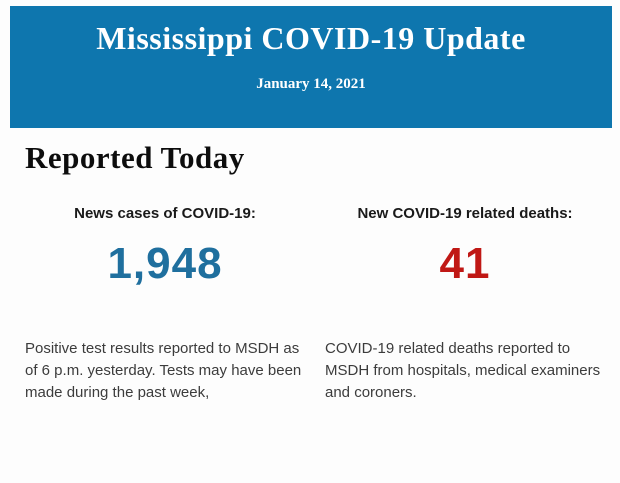 The width and height of the screenshot is (620, 483). Describe the element at coordinates (165, 213) in the screenshot. I see `new-cases-label: News cases of COVID-19:` at that location.